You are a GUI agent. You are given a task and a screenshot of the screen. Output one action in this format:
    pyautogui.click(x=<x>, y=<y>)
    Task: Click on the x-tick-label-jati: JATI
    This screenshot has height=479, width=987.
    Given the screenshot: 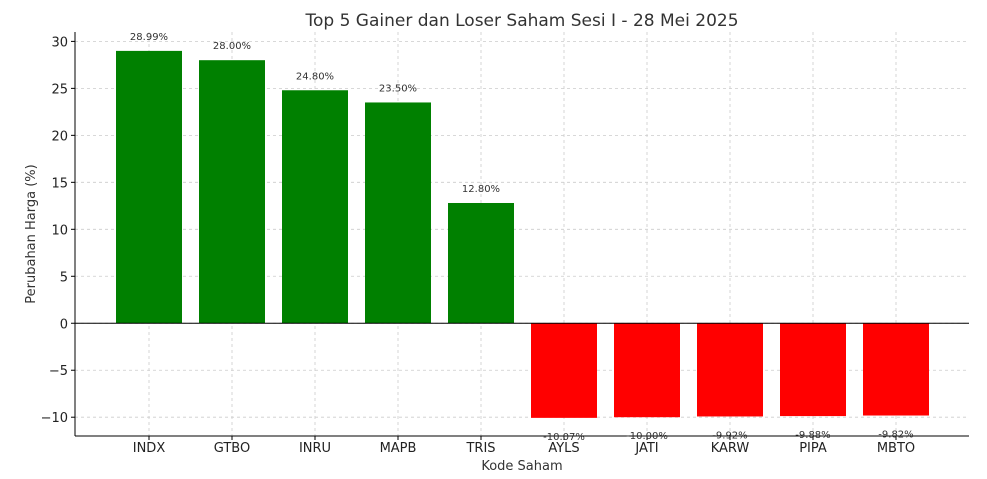 What is the action you would take?
    pyautogui.click(x=646, y=448)
    